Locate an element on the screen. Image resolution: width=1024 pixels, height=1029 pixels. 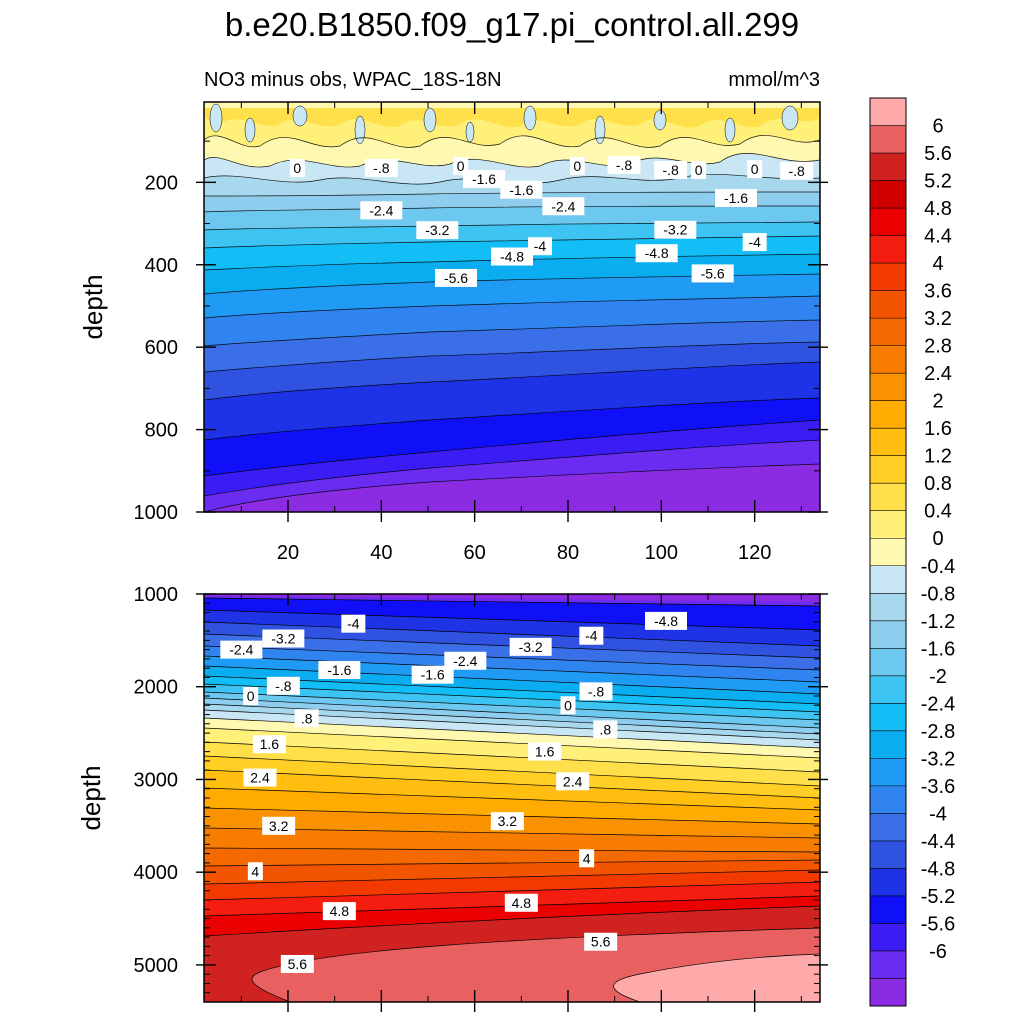
contour-label: -4.8 is located at coordinates (512, 256).